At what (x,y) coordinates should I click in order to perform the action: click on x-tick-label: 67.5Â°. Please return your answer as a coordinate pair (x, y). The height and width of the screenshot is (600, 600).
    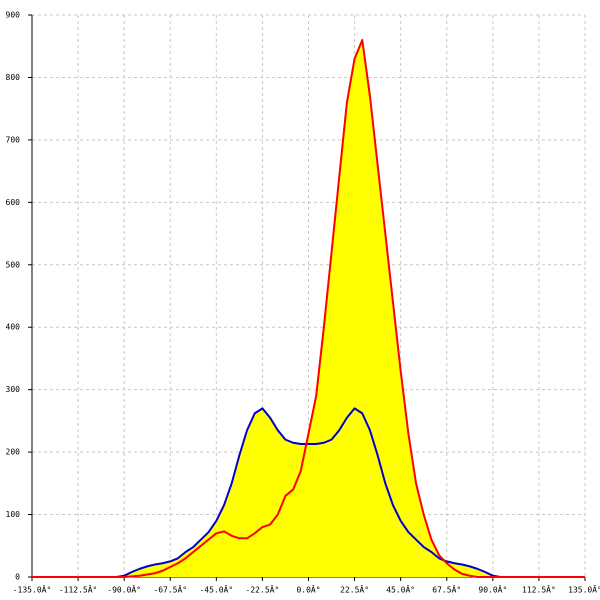
    Looking at the image, I should click on (446, 589).